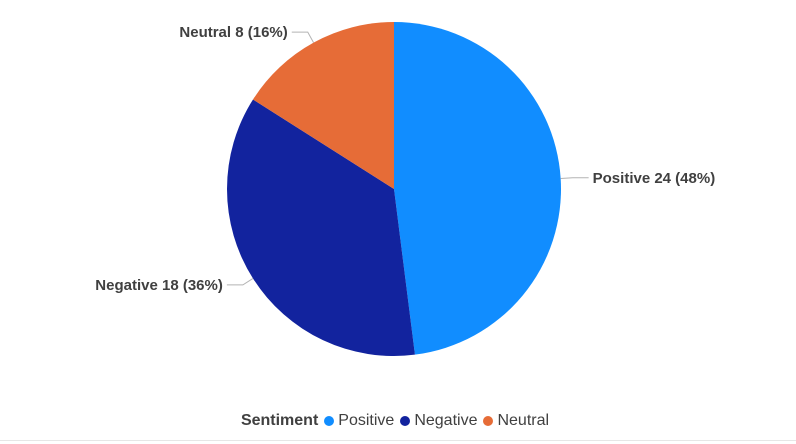 This screenshot has height=444, width=796. I want to click on legend-marker-positive, so click(329, 421).